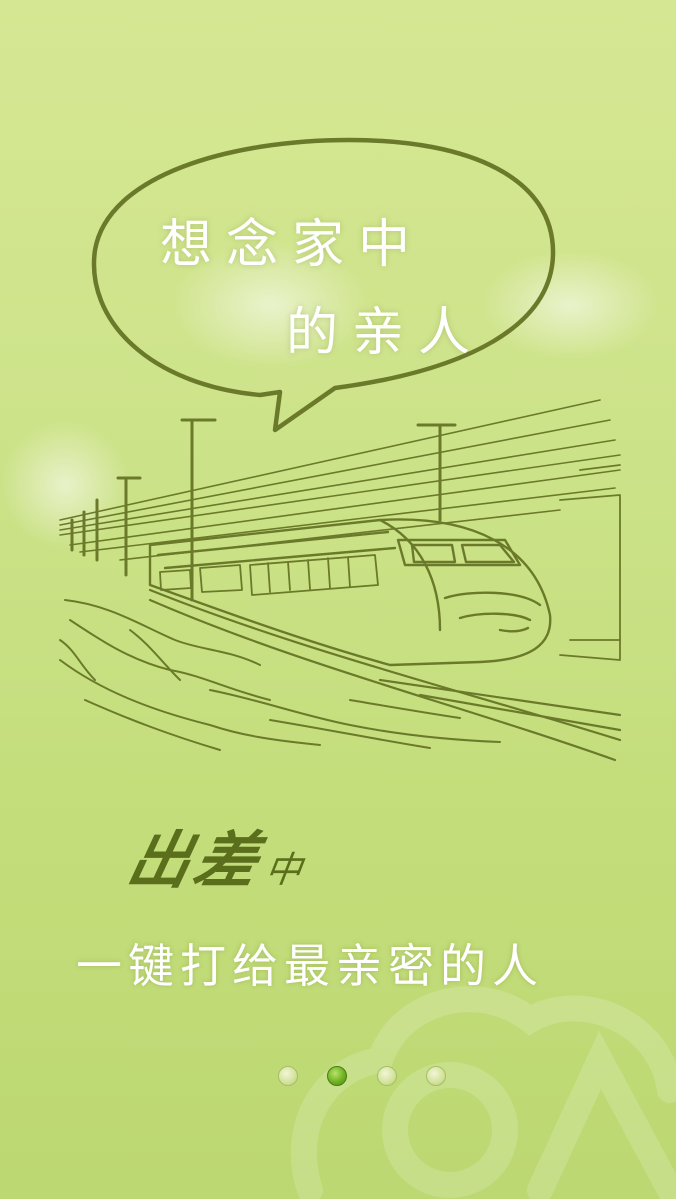 This screenshot has height=1199, width=676. Describe the element at coordinates (292, 245) in the screenshot. I see `bubble-text-line-1: 想念家中` at that location.